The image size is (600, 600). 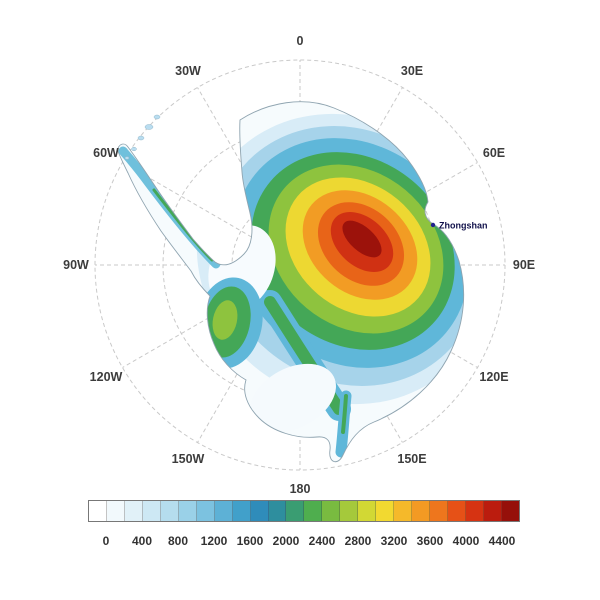 What do you see at coordinates (286, 541) in the screenshot?
I see `colorbar-tick: 2000` at bounding box center [286, 541].